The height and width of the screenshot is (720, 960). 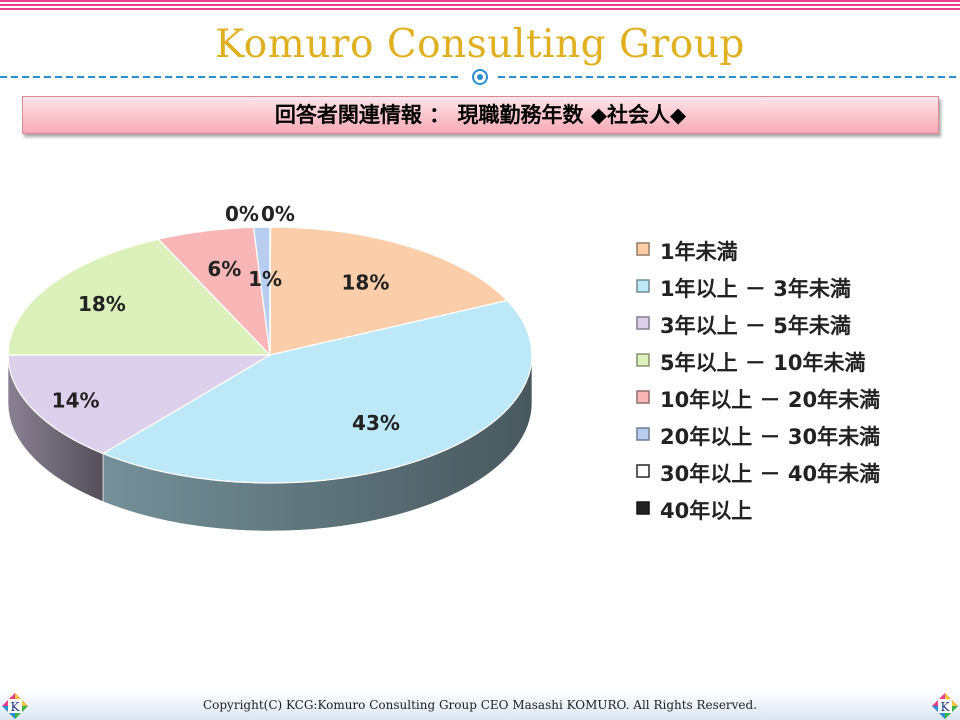 What do you see at coordinates (699, 252) in the screenshot?
I see `legend-label-1: 1年未満` at bounding box center [699, 252].